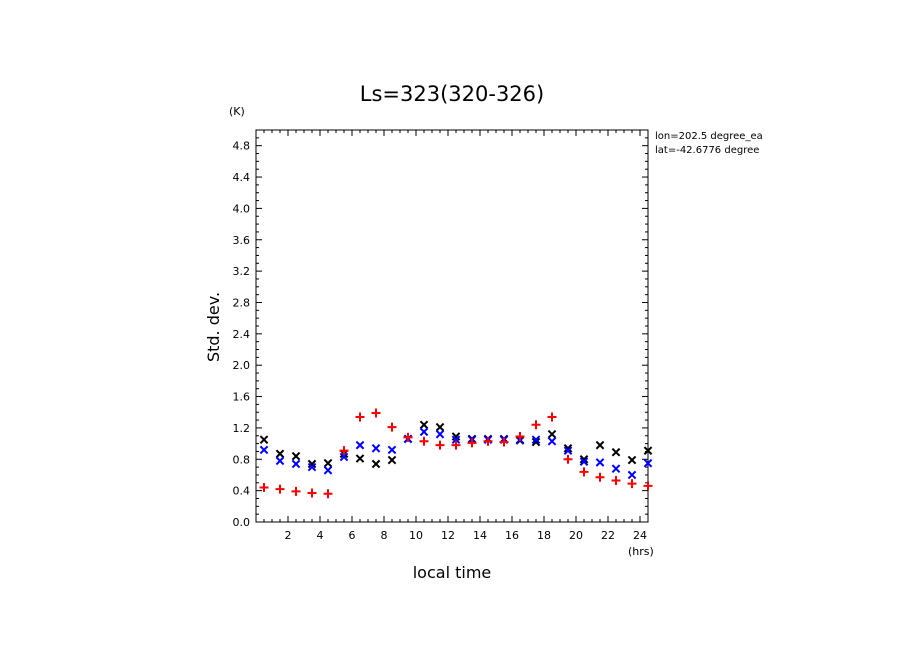  I want to click on y-tick-label: 4.0, so click(242, 208).